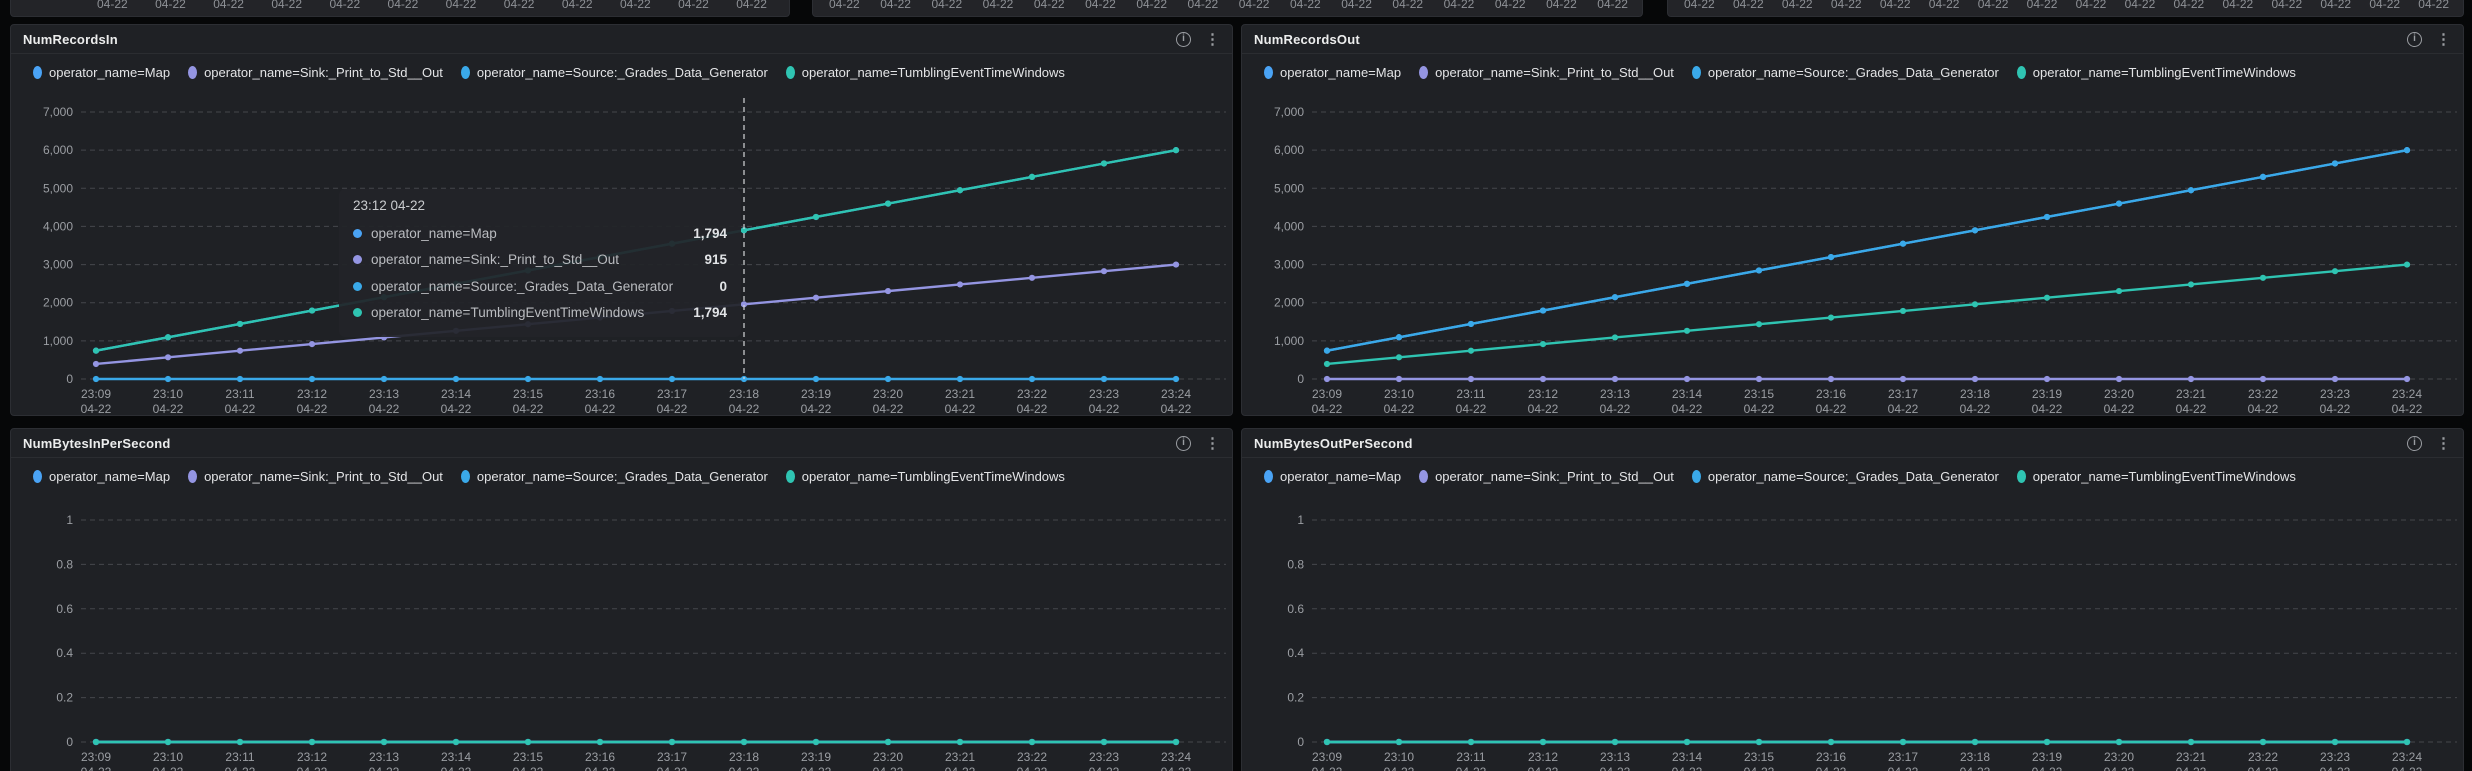 This screenshot has width=2472, height=771. What do you see at coordinates (1333, 443) in the screenshot?
I see `panel-title: NumBytesOutPerSecond` at bounding box center [1333, 443].